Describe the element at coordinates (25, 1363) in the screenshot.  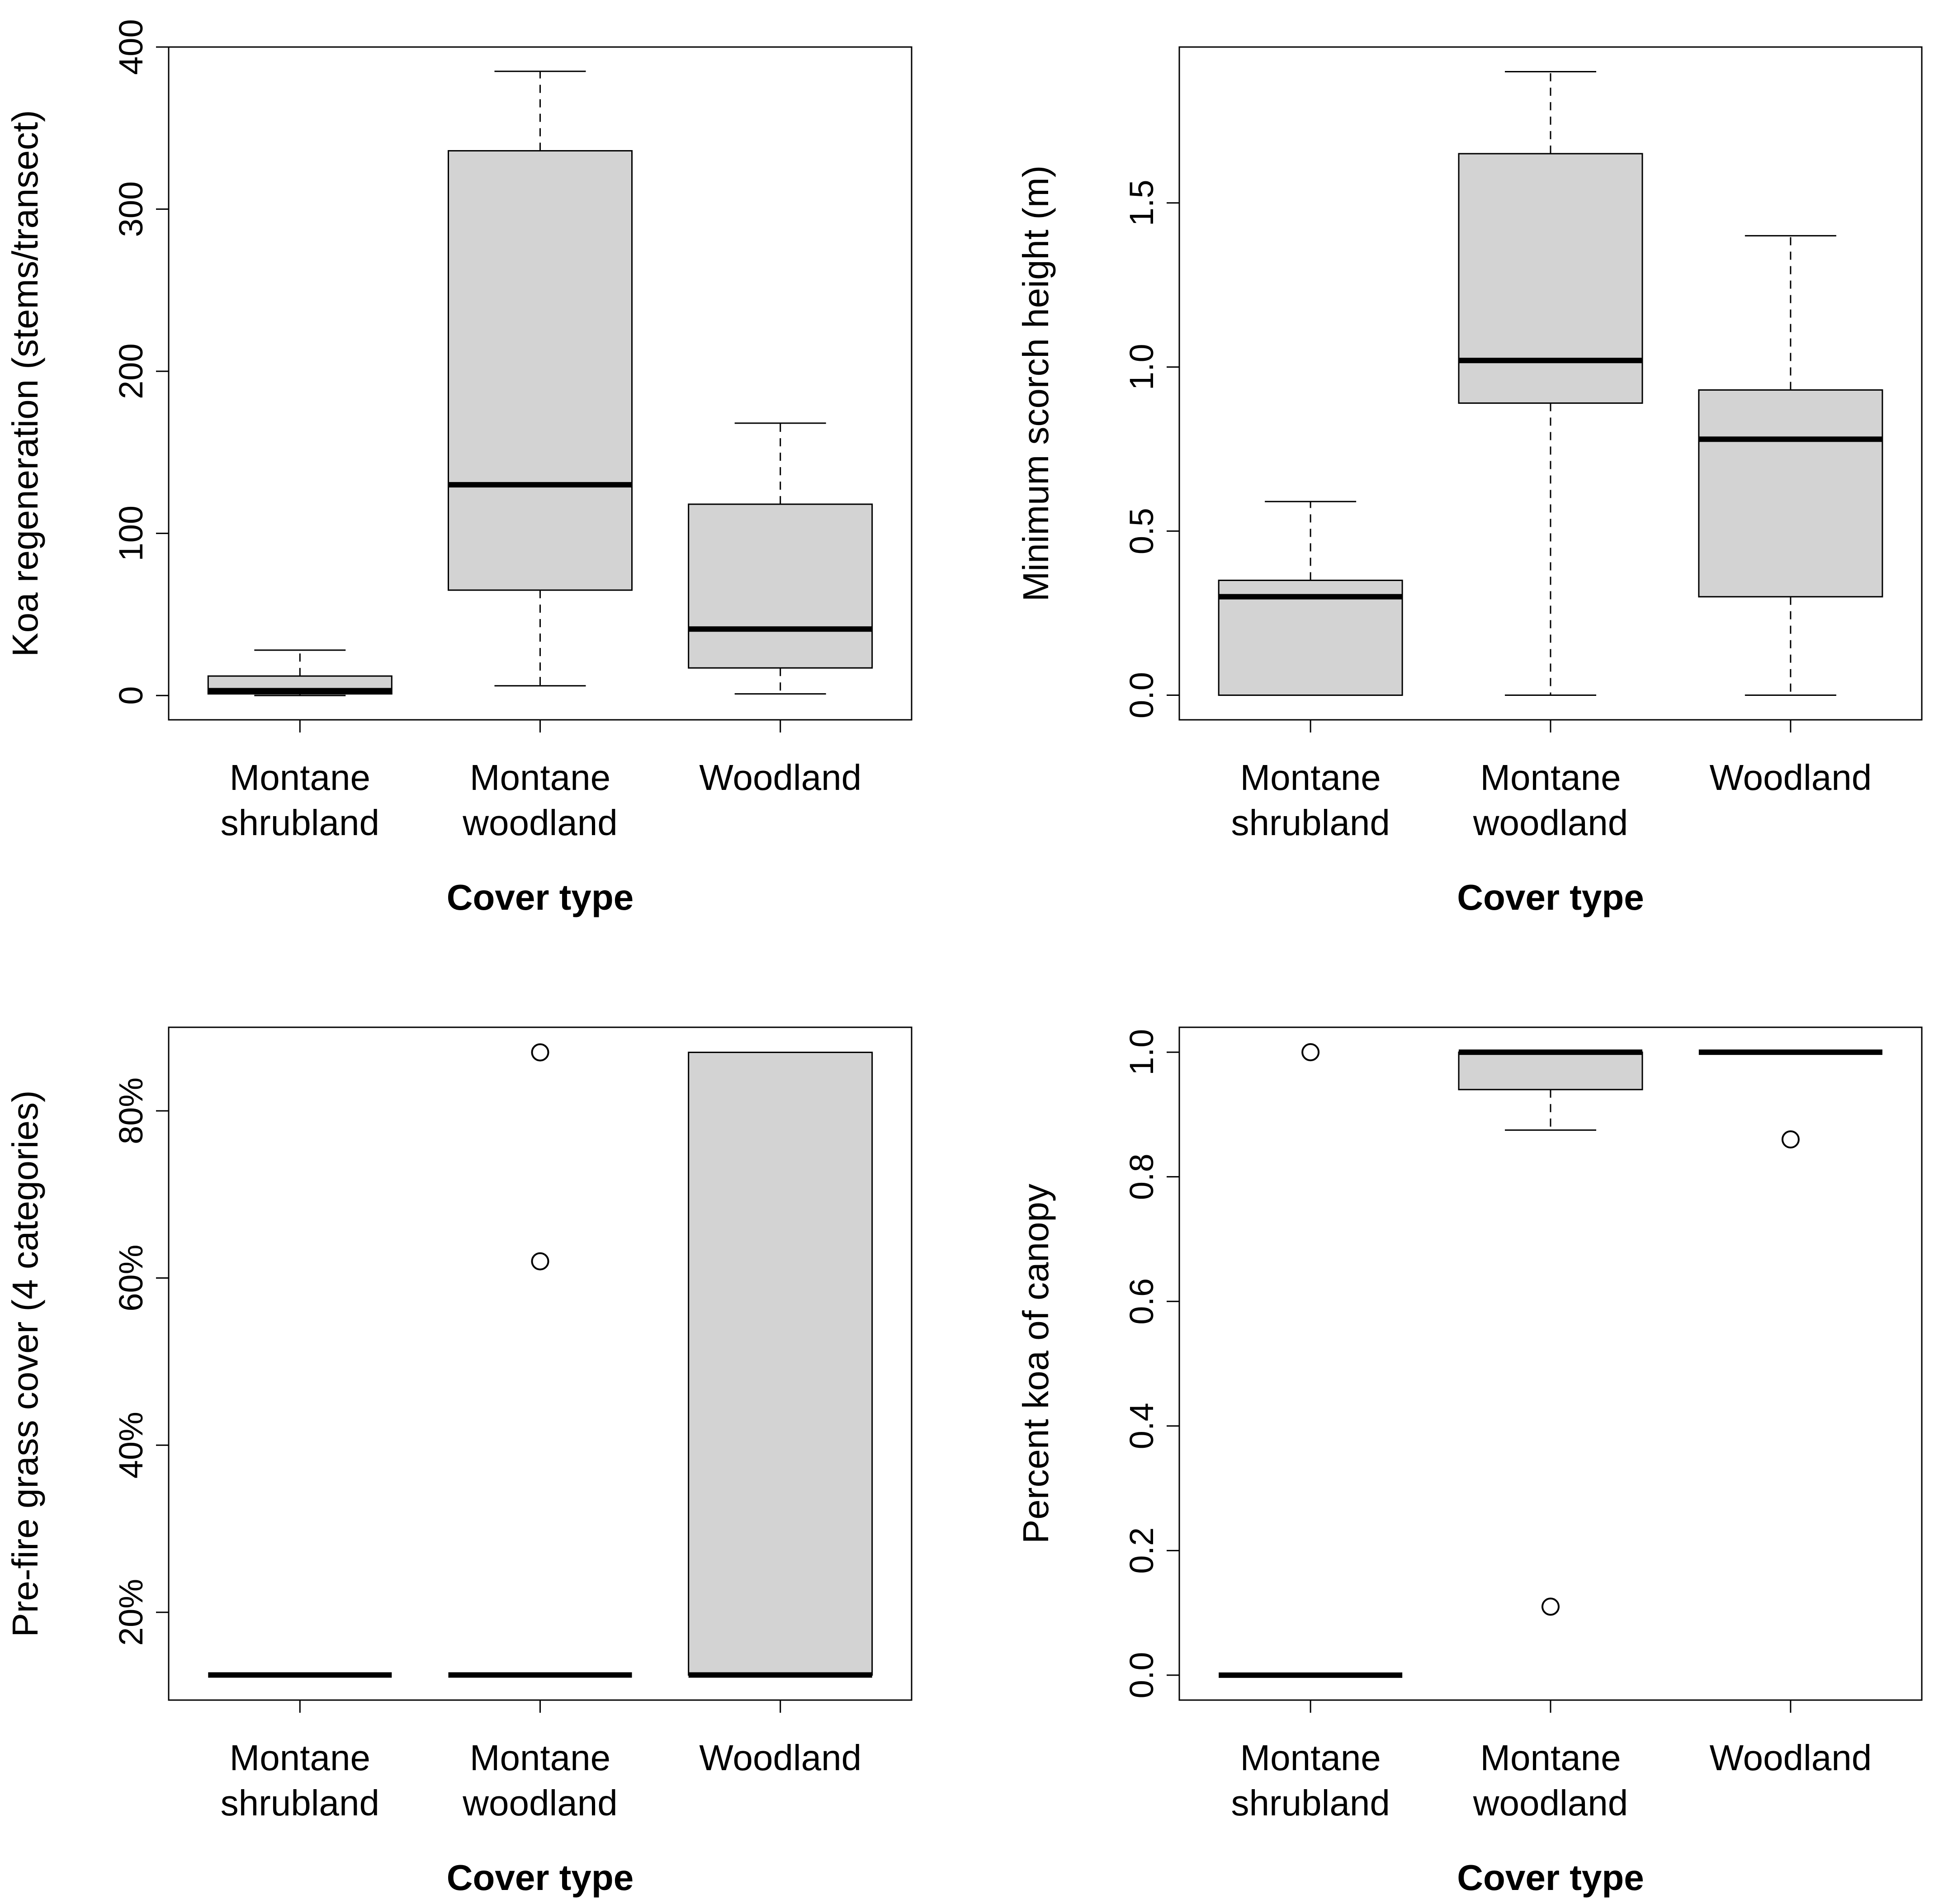
I see `y-axis-title: Pre-fire grass cover (4 categories)` at that location.